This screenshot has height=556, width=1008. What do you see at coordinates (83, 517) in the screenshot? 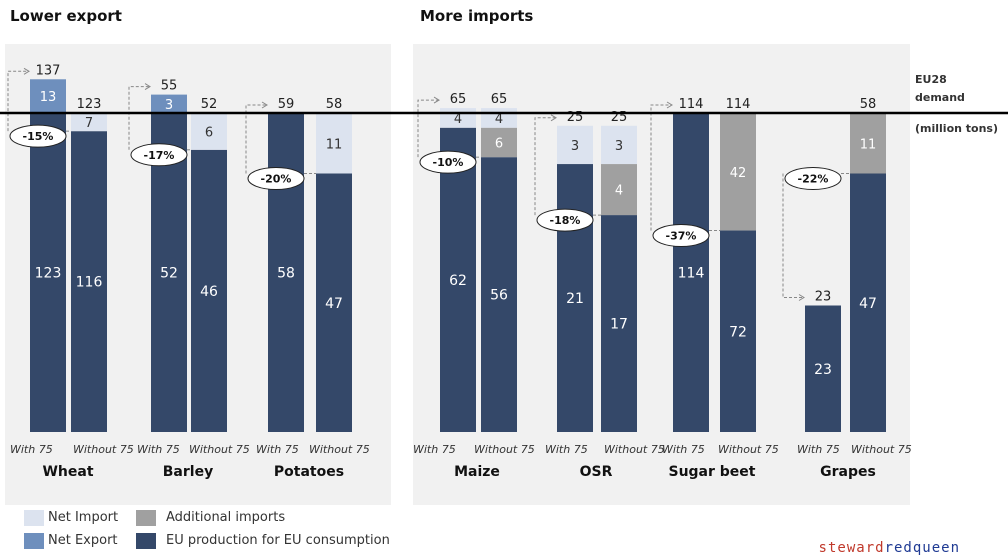
I see `legend-label-net-import: Net Import` at bounding box center [83, 517].